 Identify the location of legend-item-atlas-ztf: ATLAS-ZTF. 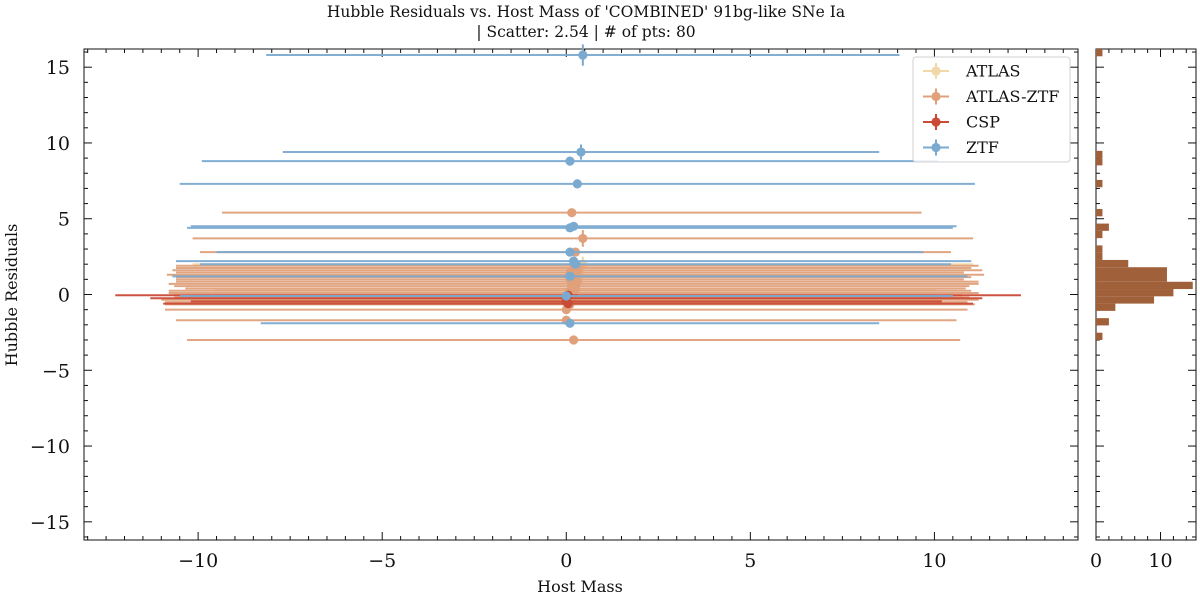
(991, 96).